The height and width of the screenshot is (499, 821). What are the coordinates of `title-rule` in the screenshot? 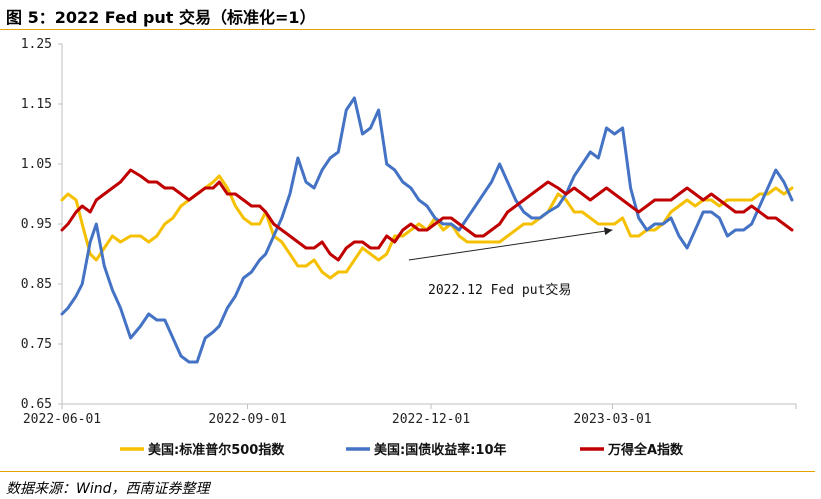 It's located at (407, 29).